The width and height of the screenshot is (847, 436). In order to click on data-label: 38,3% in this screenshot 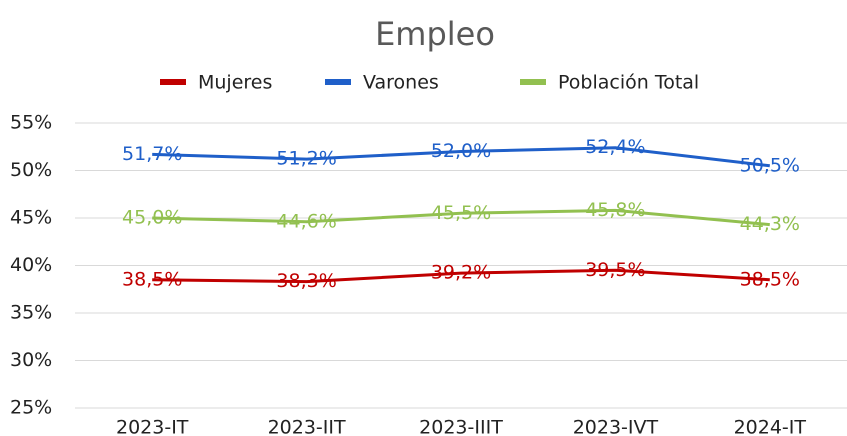, I will do `click(306, 281)`.